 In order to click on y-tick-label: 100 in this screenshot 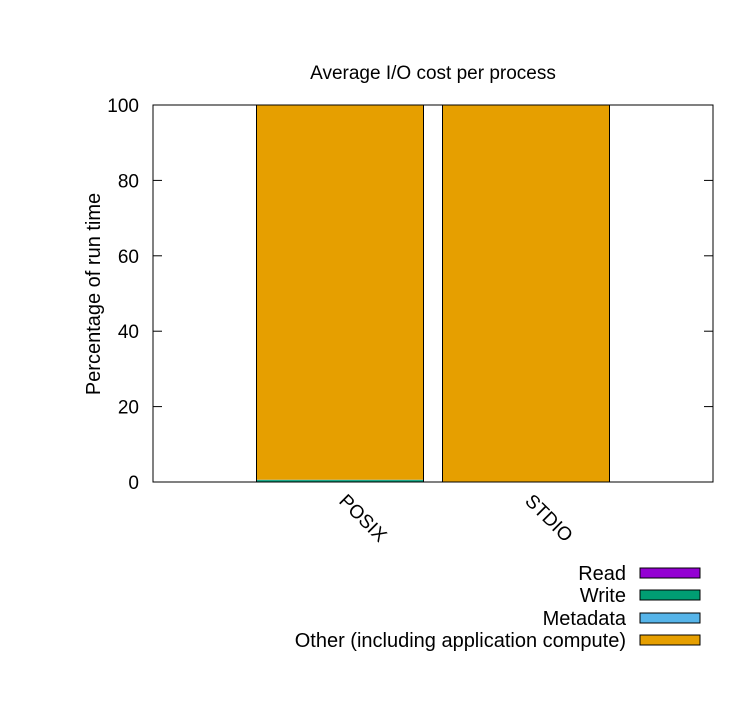, I will do `click(123, 106)`.